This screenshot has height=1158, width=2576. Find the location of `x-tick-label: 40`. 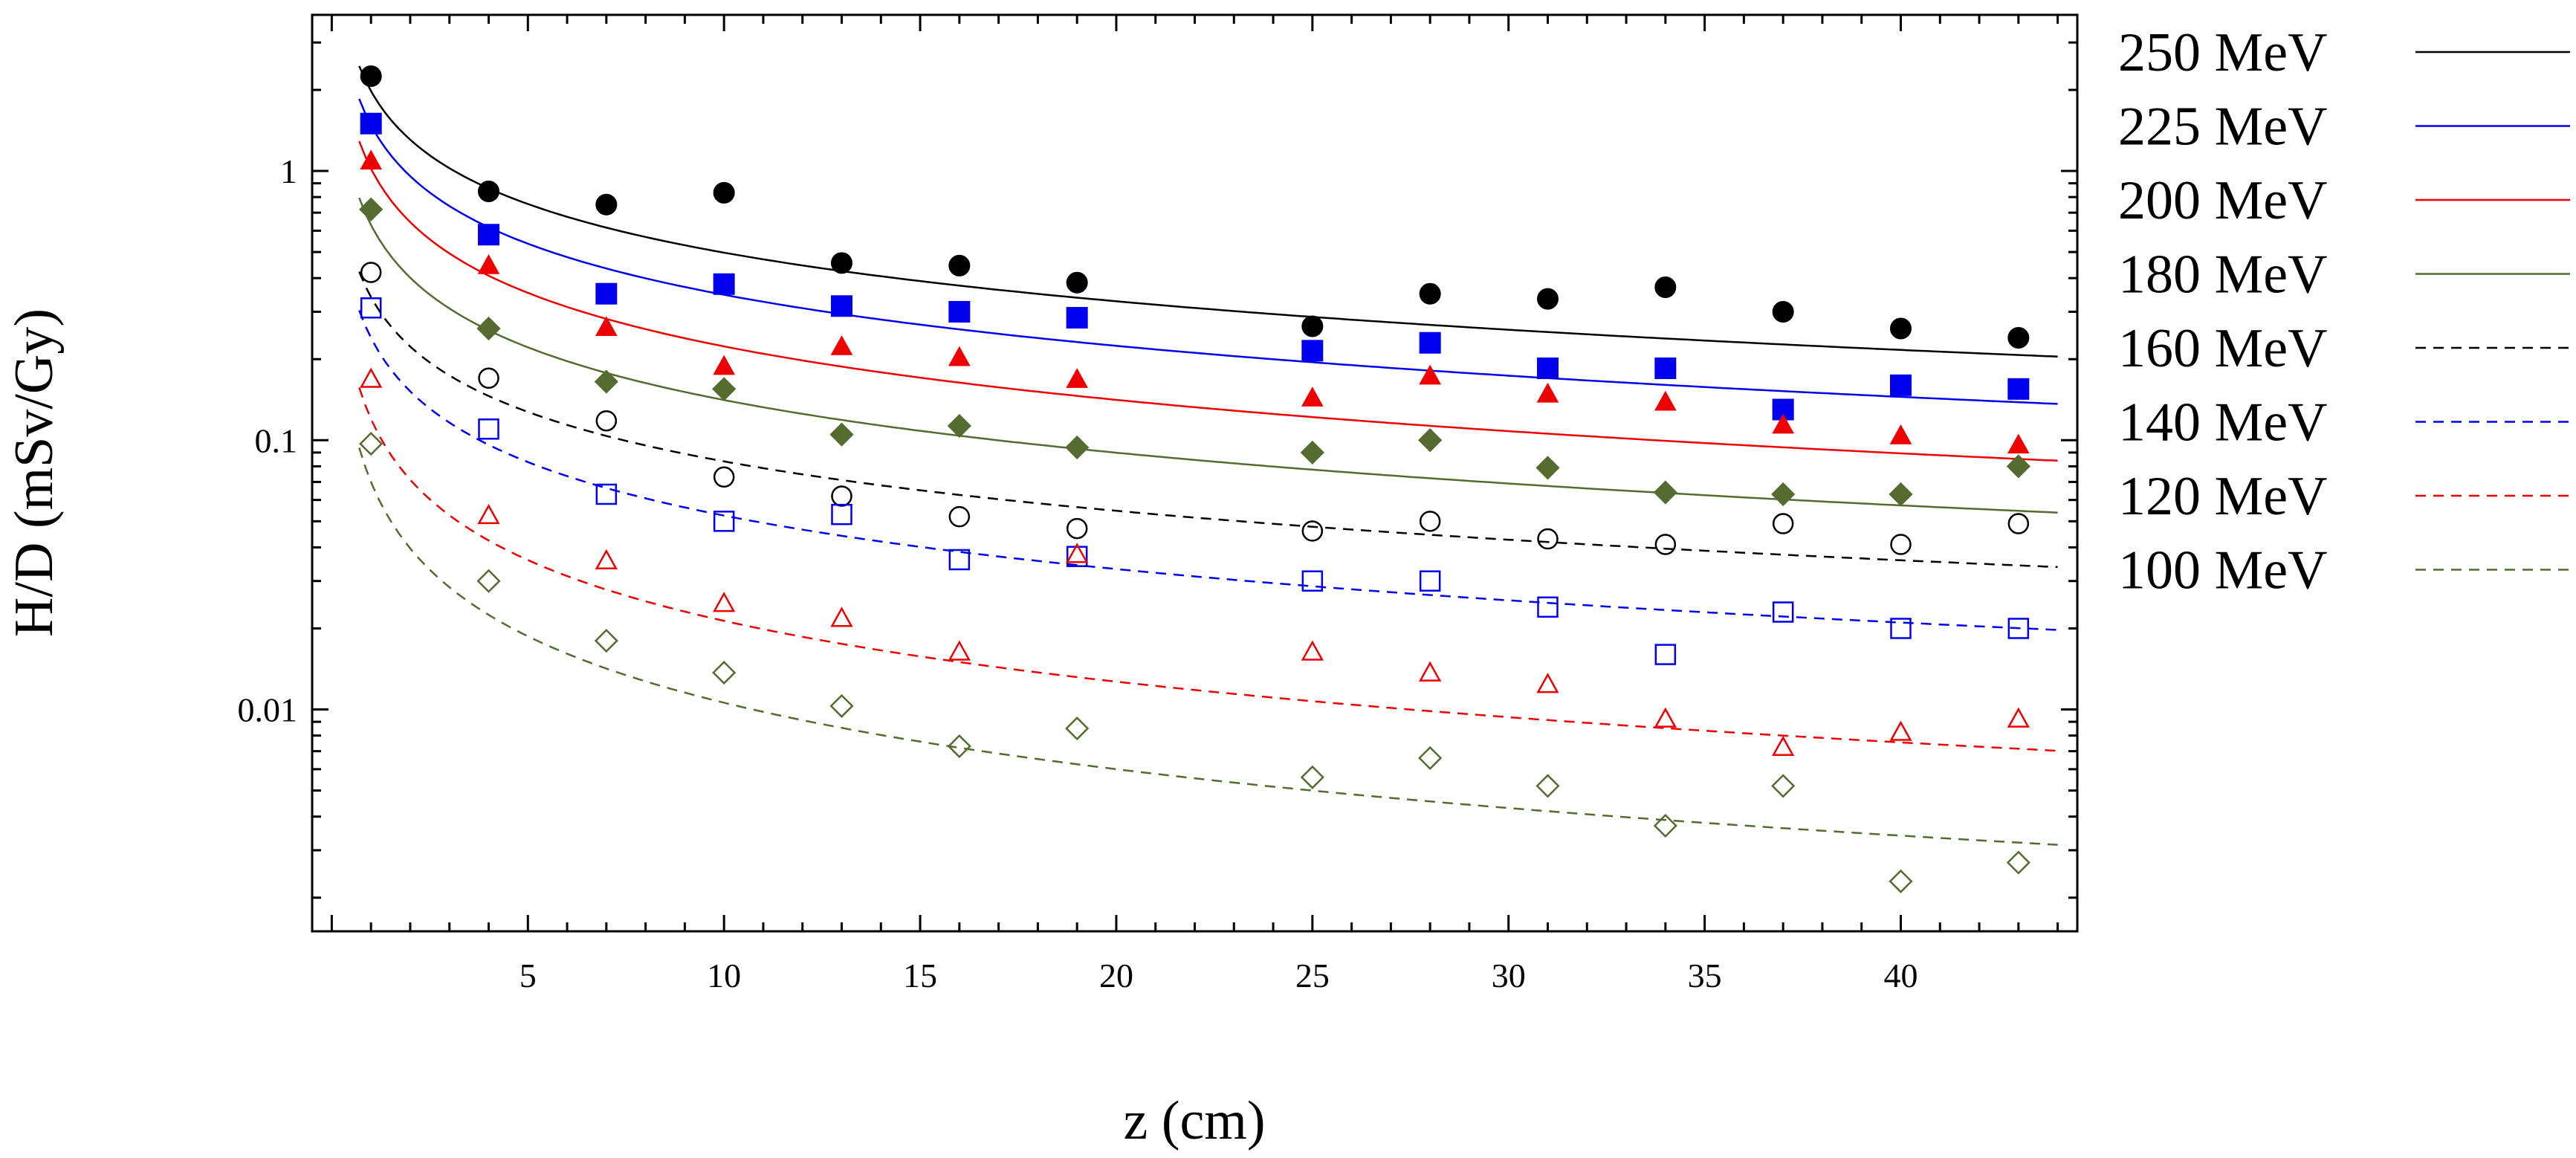

x-tick-label: 40 is located at coordinates (1901, 975).